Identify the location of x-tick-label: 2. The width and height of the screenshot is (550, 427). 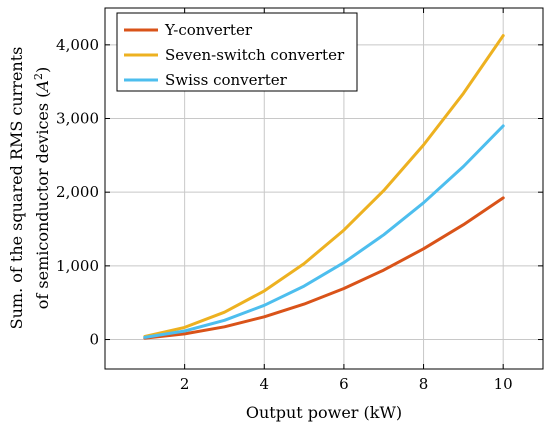
(185, 384).